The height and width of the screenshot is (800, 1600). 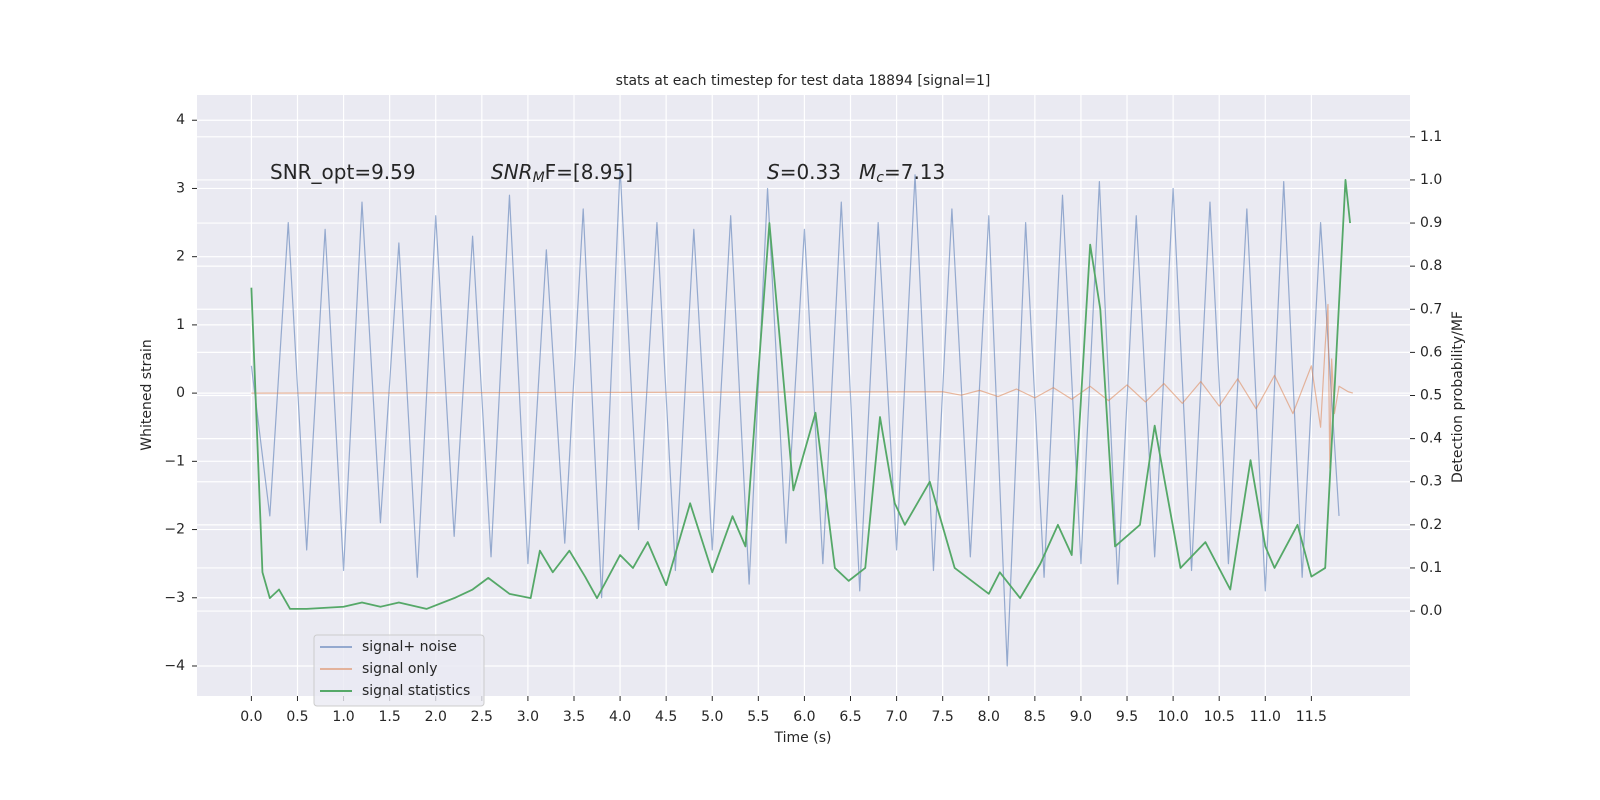 I want to click on y2-tick-label: 0.9, so click(x=1431, y=223).